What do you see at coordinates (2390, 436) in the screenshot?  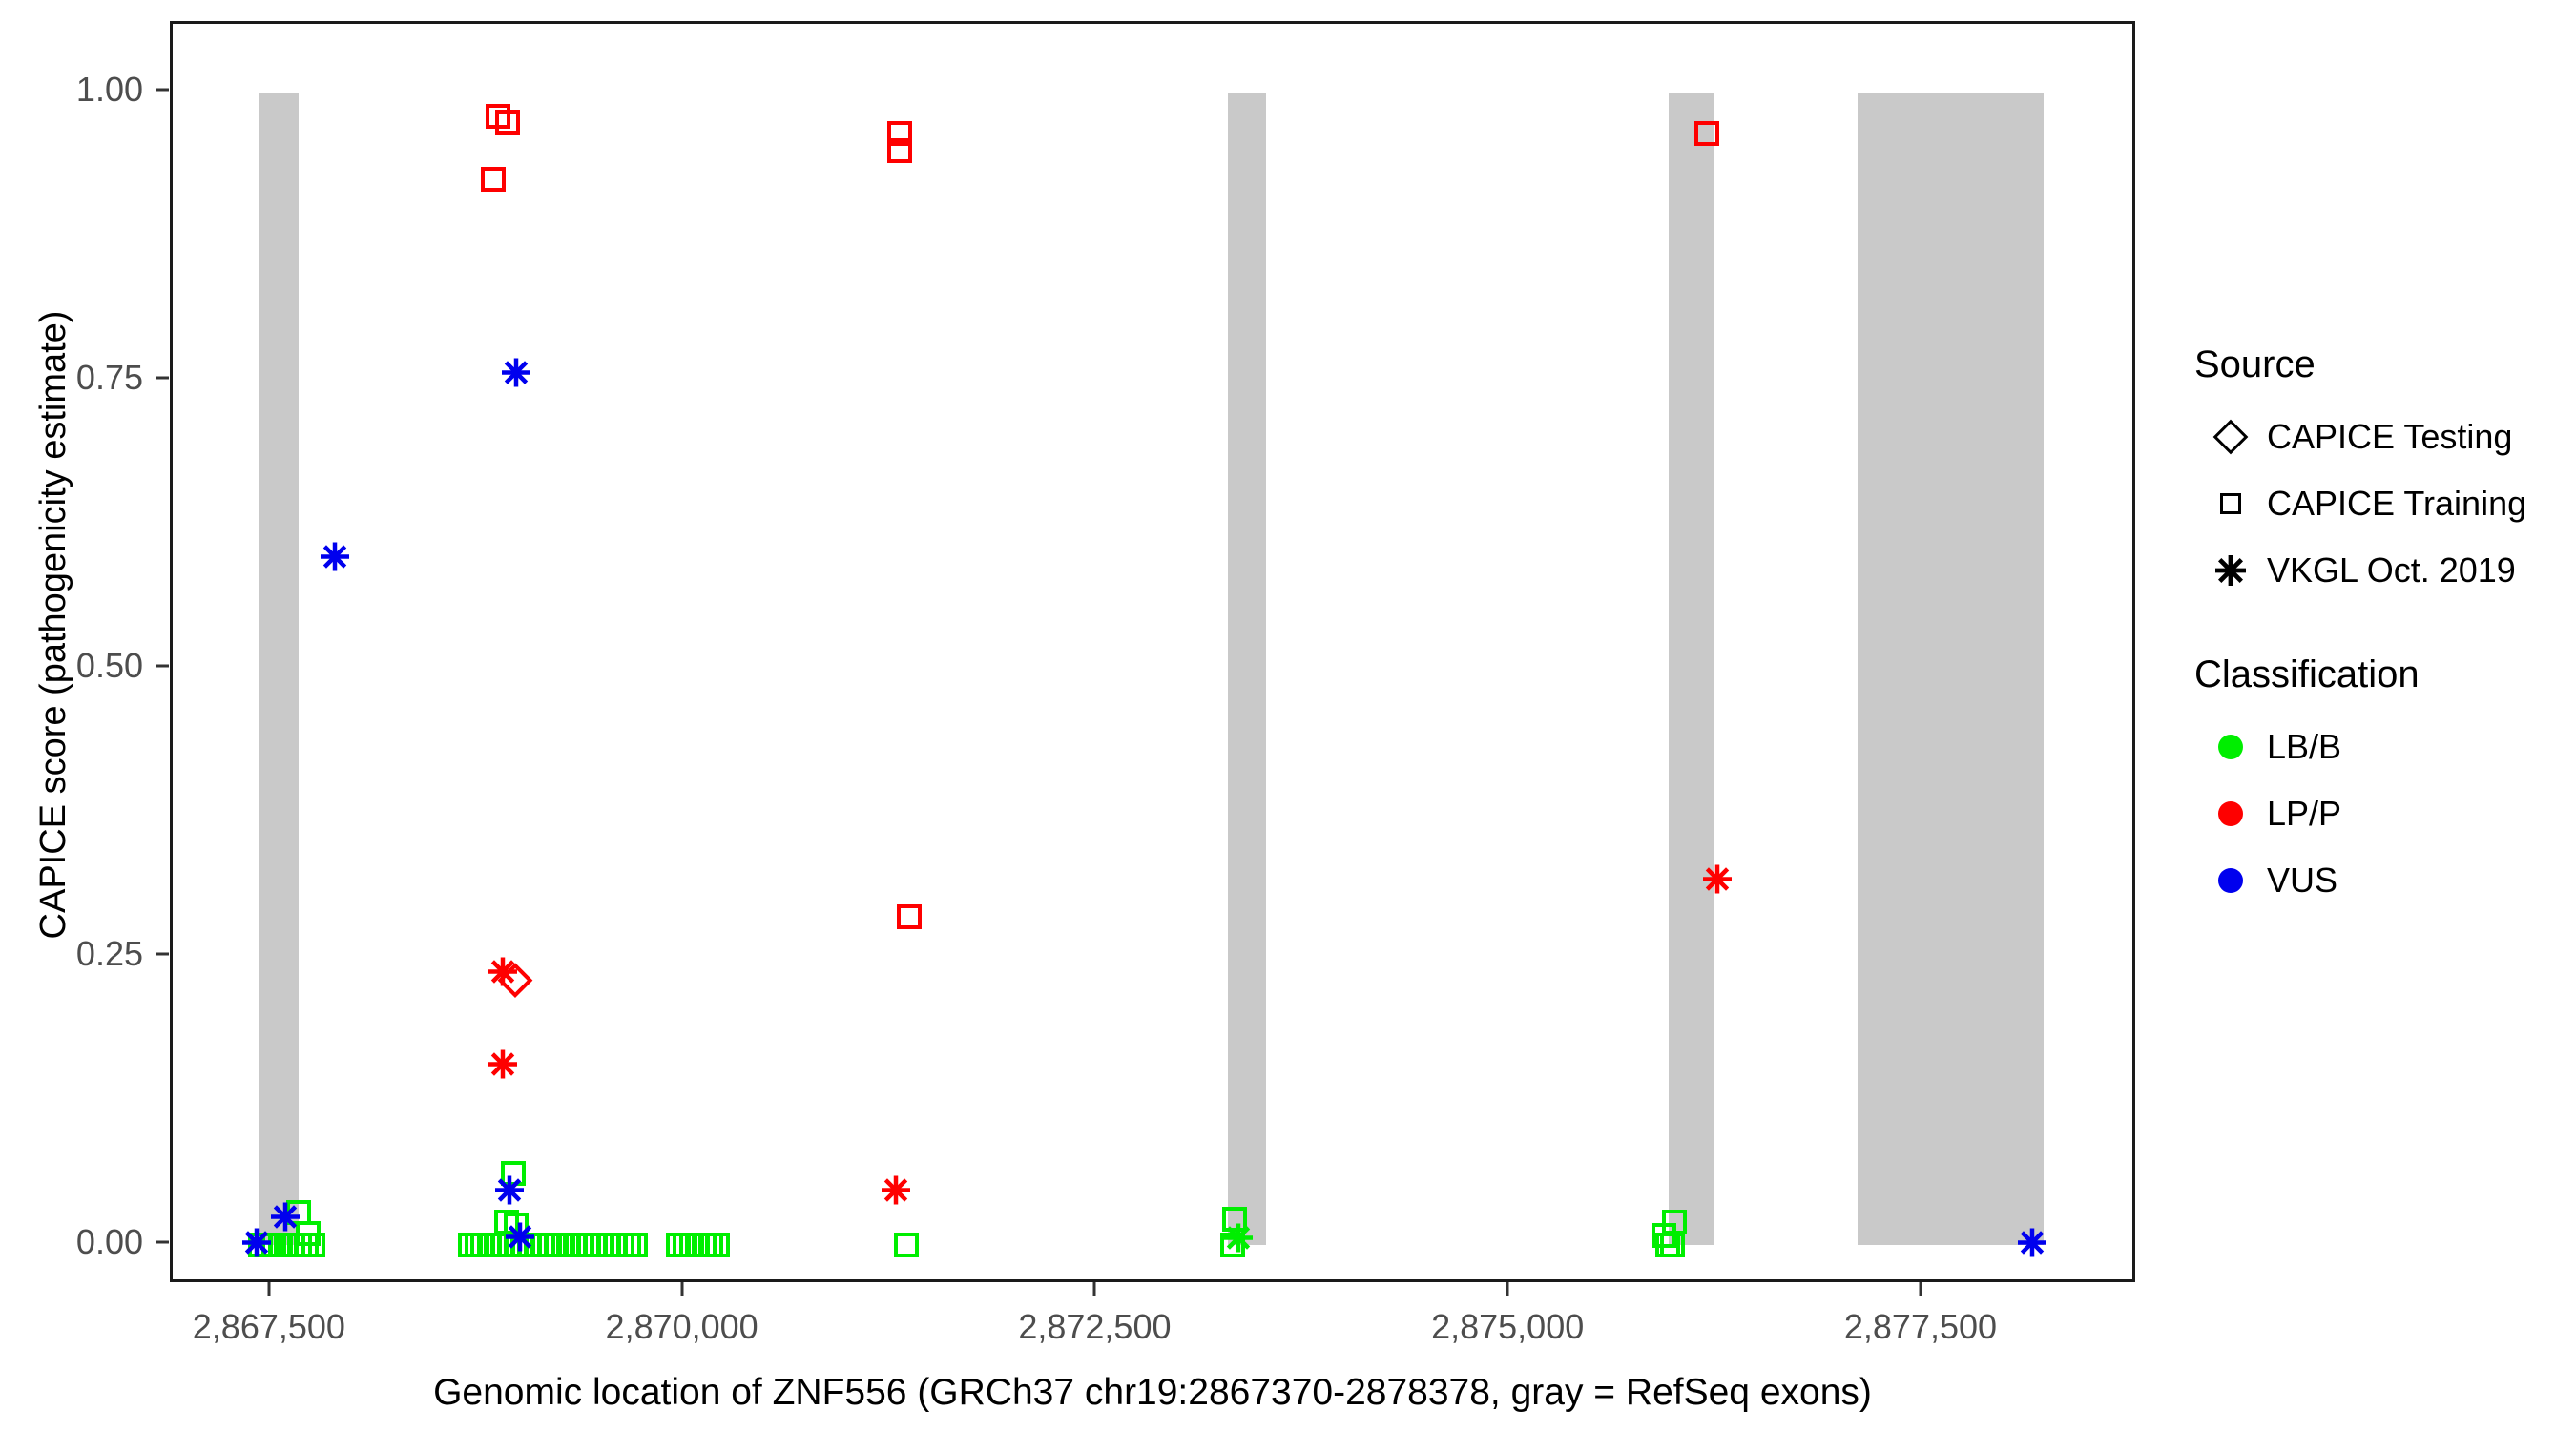 I see `legend-label: CAPICE Testing` at bounding box center [2390, 436].